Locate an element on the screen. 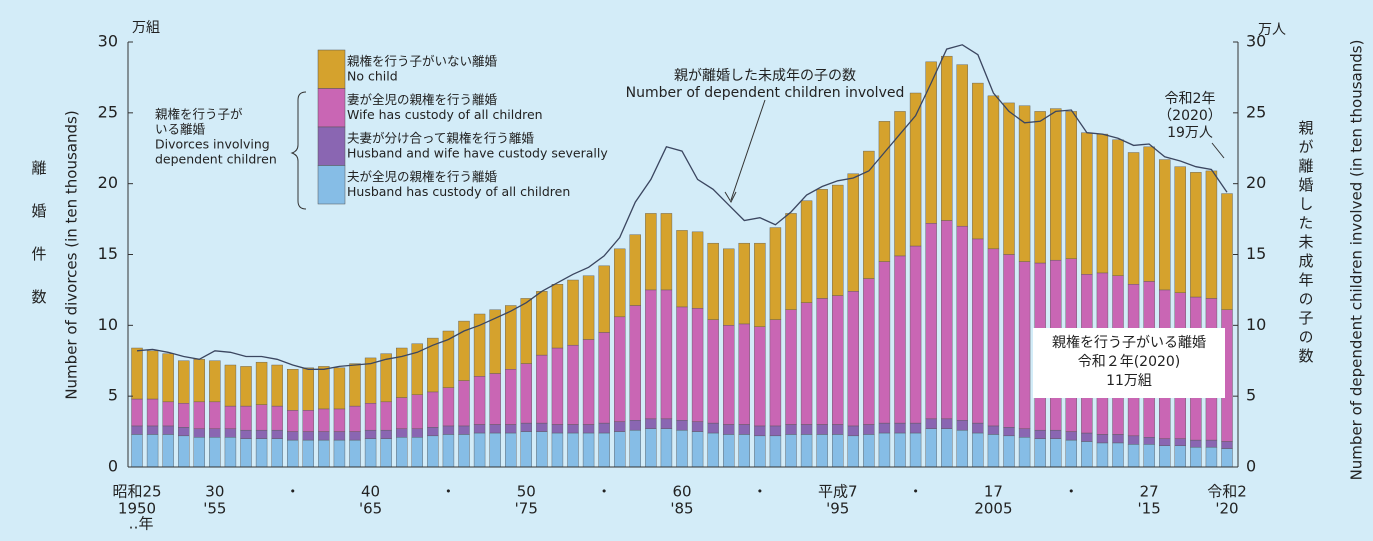 The height and width of the screenshot is (541, 1373). x-tick-label: 30 is located at coordinates (214, 492).